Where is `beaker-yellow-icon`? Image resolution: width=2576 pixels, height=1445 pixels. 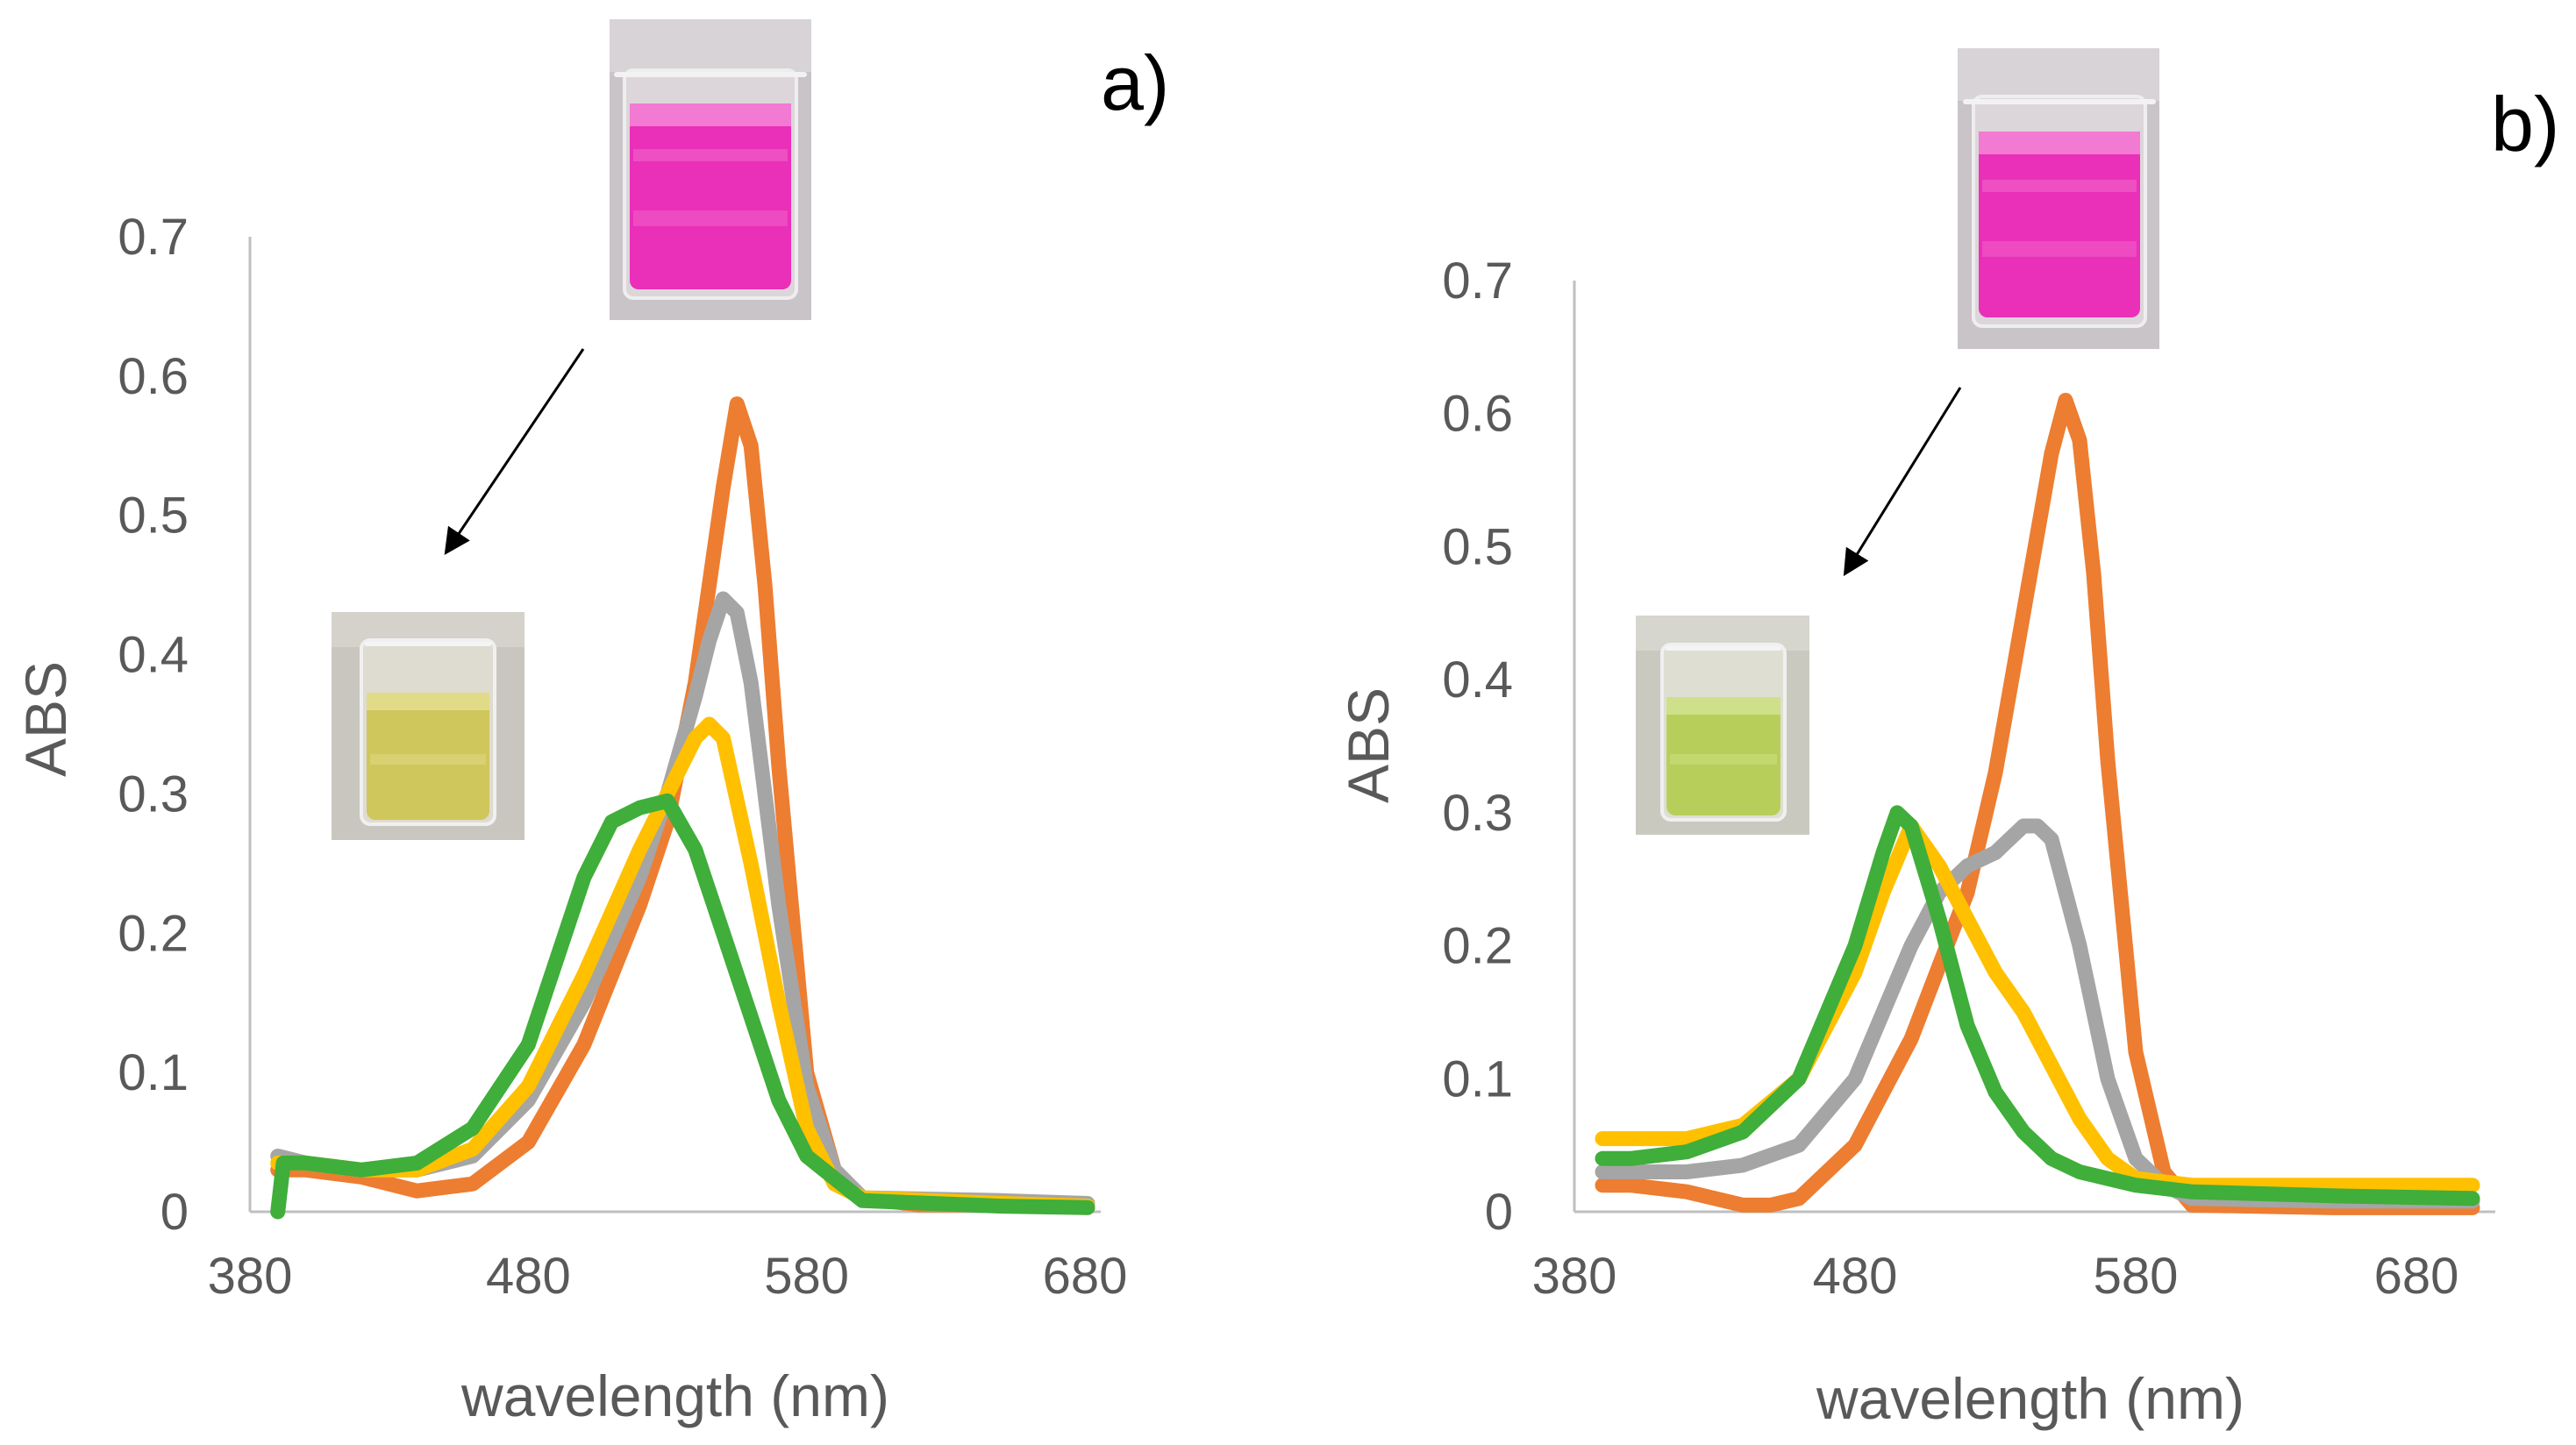
beaker-yellow-icon is located at coordinates (428, 726).